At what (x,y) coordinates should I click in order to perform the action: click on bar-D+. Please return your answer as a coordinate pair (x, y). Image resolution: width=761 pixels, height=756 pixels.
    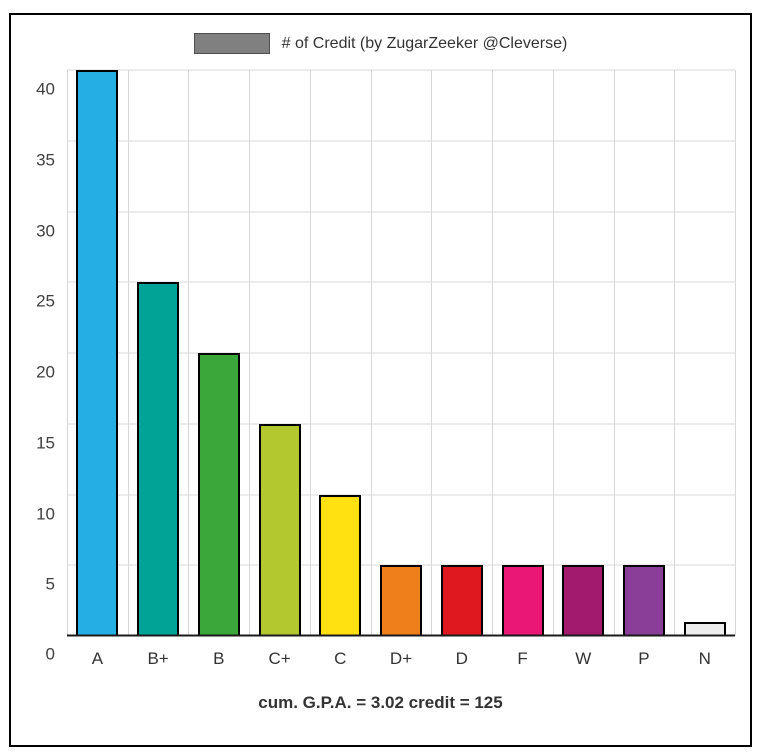
    Looking at the image, I should click on (401, 600).